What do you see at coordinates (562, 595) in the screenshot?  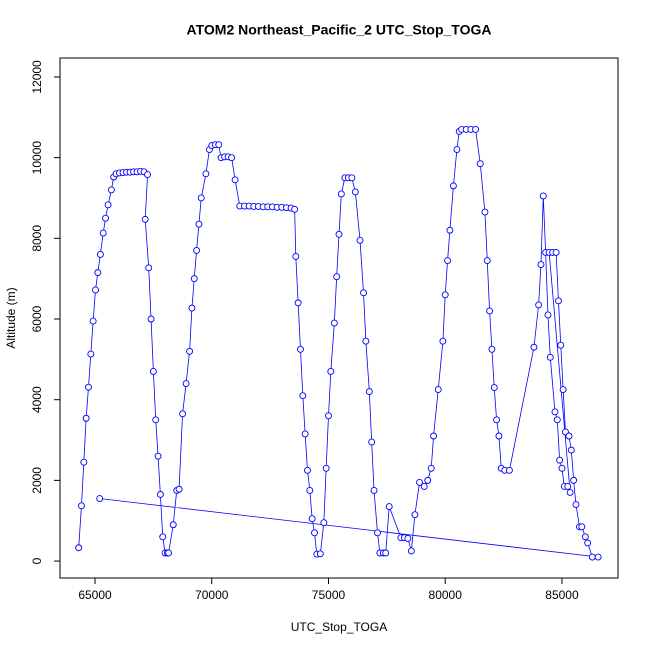 I see `x-tick-label: 85000` at bounding box center [562, 595].